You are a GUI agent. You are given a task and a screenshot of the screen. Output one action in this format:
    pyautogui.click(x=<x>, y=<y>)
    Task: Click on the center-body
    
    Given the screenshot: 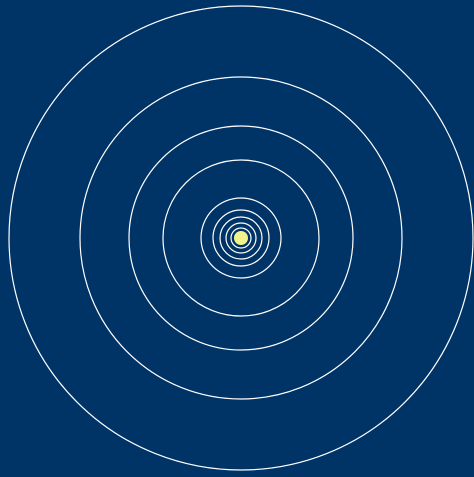 What is the action you would take?
    pyautogui.click(x=241, y=238)
    